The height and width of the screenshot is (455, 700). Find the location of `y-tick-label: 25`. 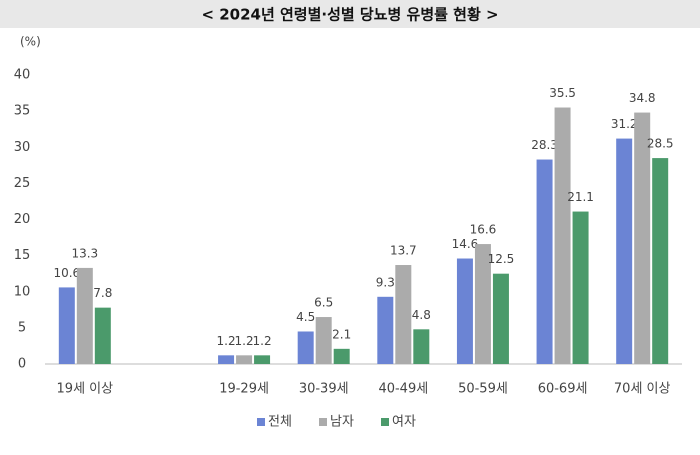

y-tick-label: 25 is located at coordinates (22, 183).